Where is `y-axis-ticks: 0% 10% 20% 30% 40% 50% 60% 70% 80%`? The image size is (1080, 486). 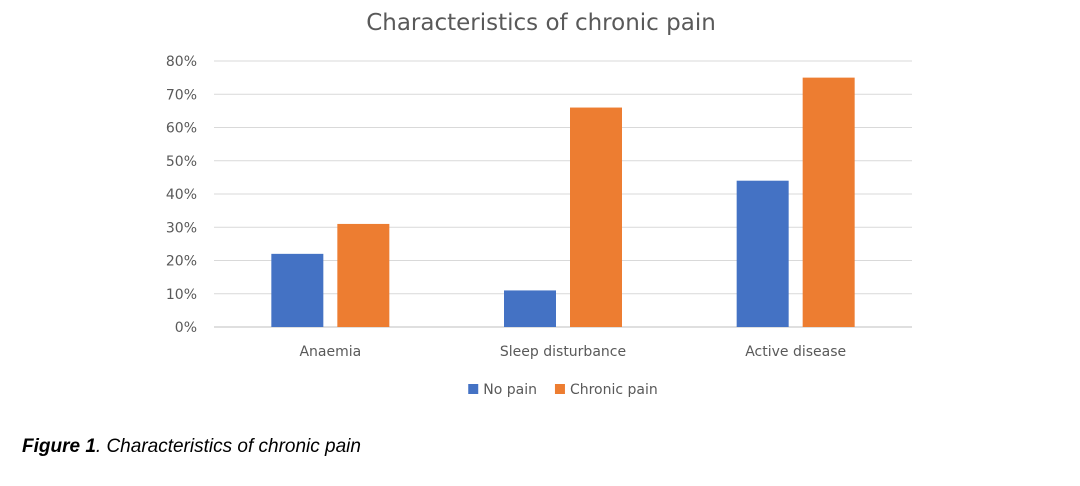 y-axis-ticks: 0% 10% 20% 30% 40% 50% 60% 70% 80% is located at coordinates (181, 195).